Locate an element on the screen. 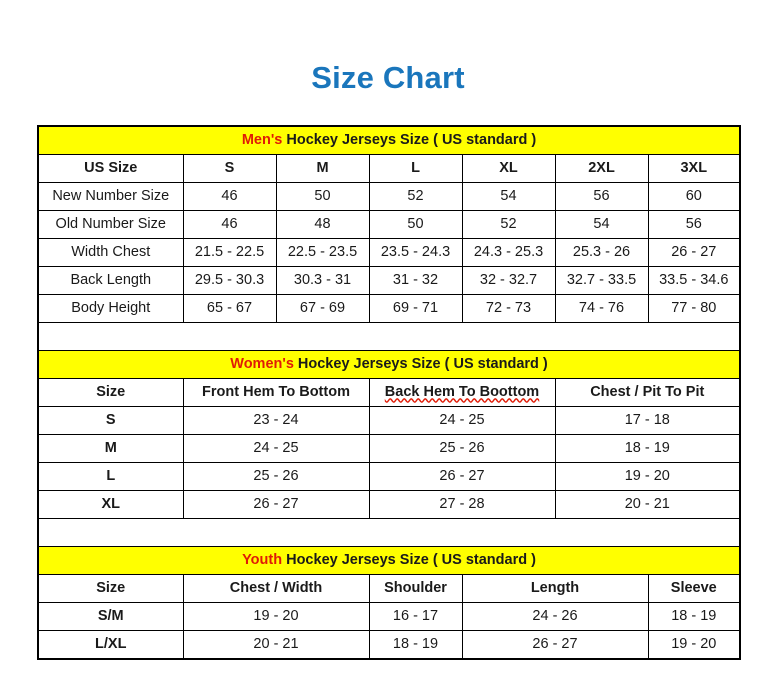 The width and height of the screenshot is (776, 692). table-cell: 24 - 26 is located at coordinates (555, 616).